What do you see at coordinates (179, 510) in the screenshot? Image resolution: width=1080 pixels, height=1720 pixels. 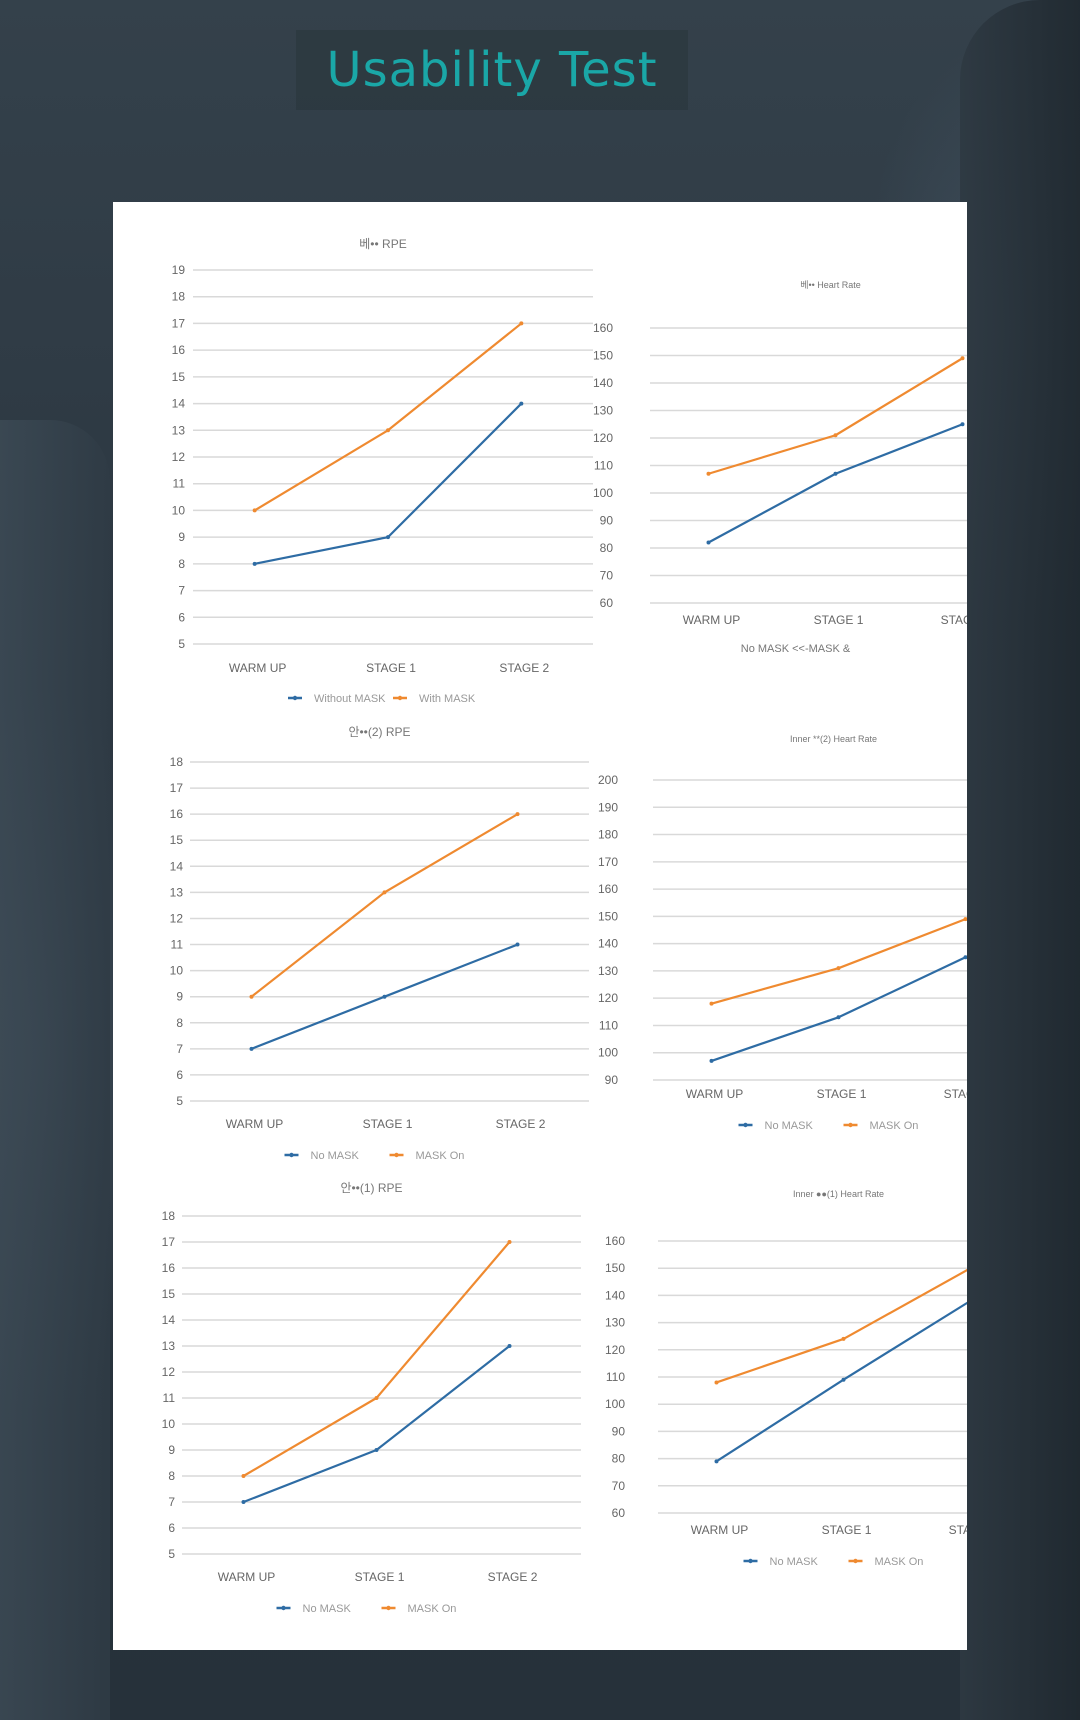 I see `chart-0-ytick-label: 10` at bounding box center [179, 510].